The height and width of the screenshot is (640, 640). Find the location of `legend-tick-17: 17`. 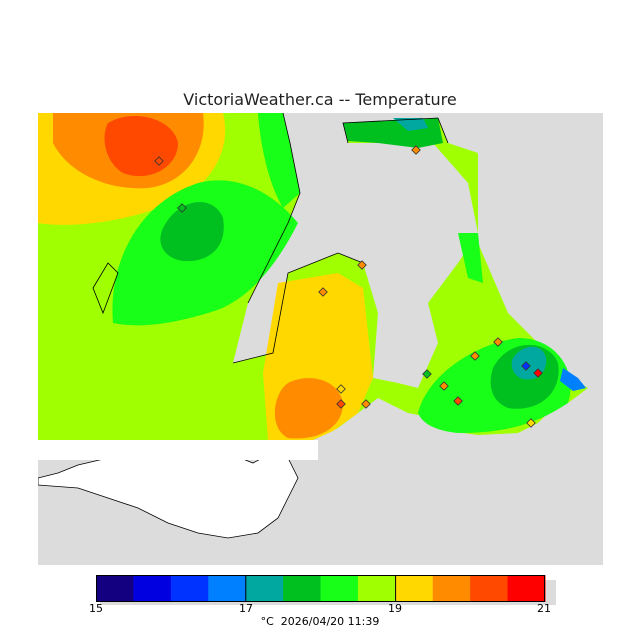

legend-tick-17: 17 is located at coordinates (246, 608).